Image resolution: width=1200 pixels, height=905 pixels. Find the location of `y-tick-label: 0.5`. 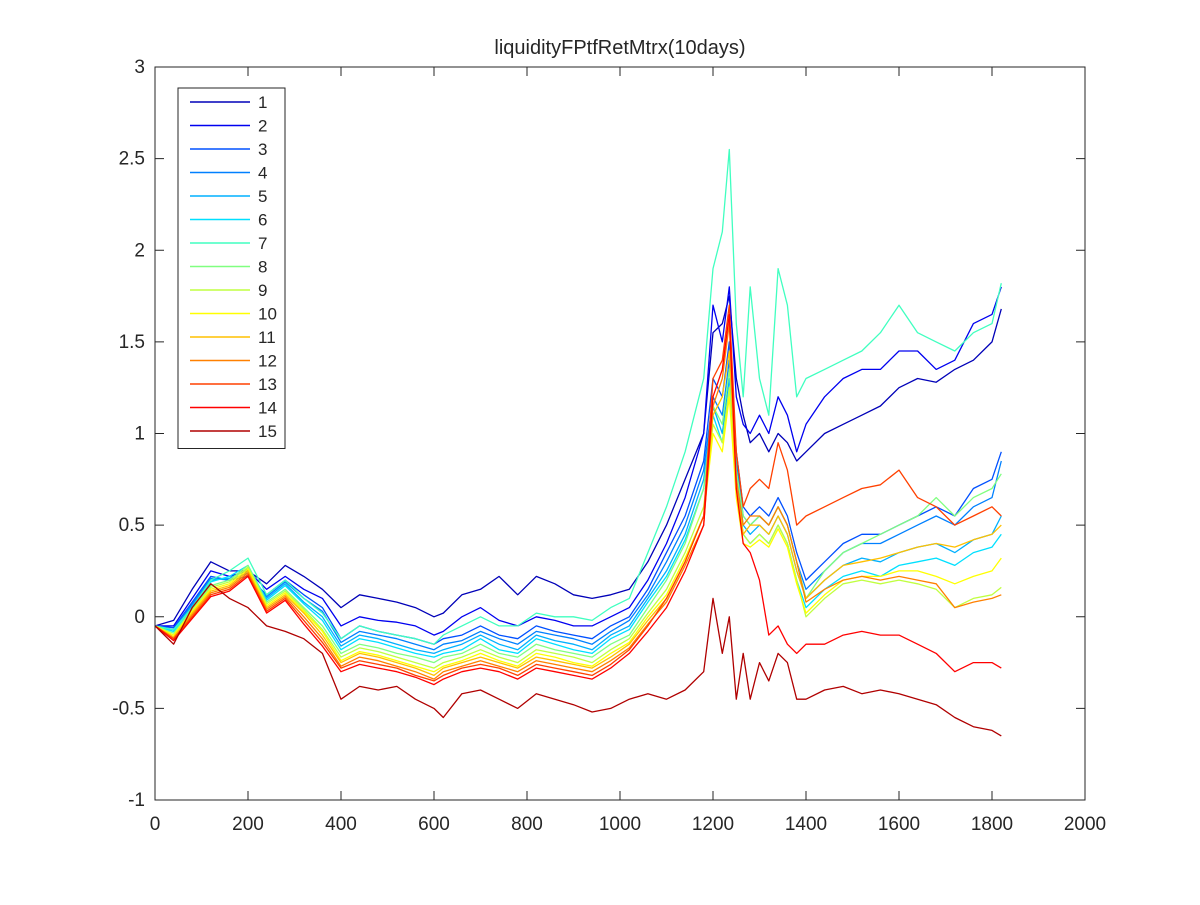

y-tick-label: 0.5 is located at coordinates (132, 525).